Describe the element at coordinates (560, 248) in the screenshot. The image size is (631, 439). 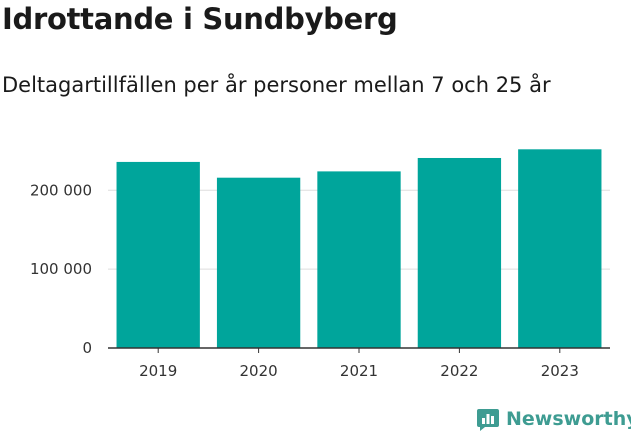
I see `bar-2023` at that location.